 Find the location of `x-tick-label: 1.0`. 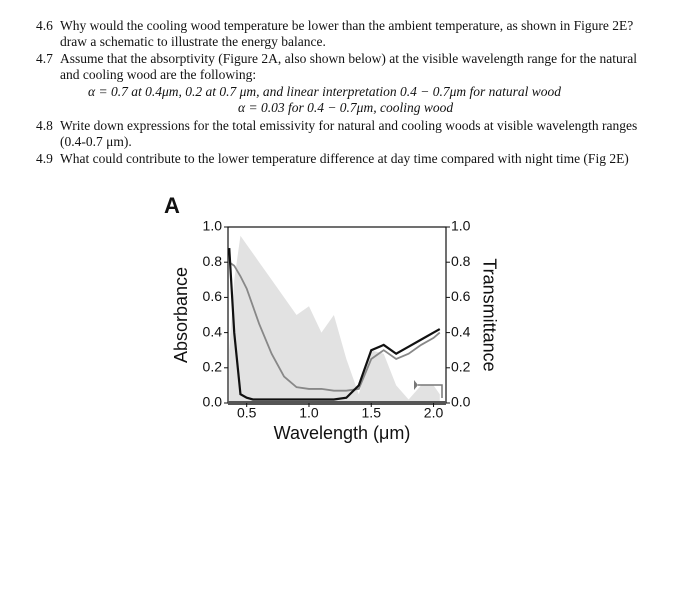

x-tick-label: 1.0 is located at coordinates (309, 413).